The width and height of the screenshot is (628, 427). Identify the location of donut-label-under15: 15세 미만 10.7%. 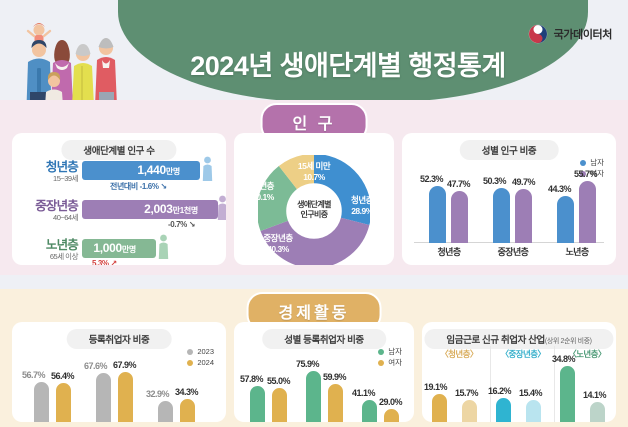
(314, 171).